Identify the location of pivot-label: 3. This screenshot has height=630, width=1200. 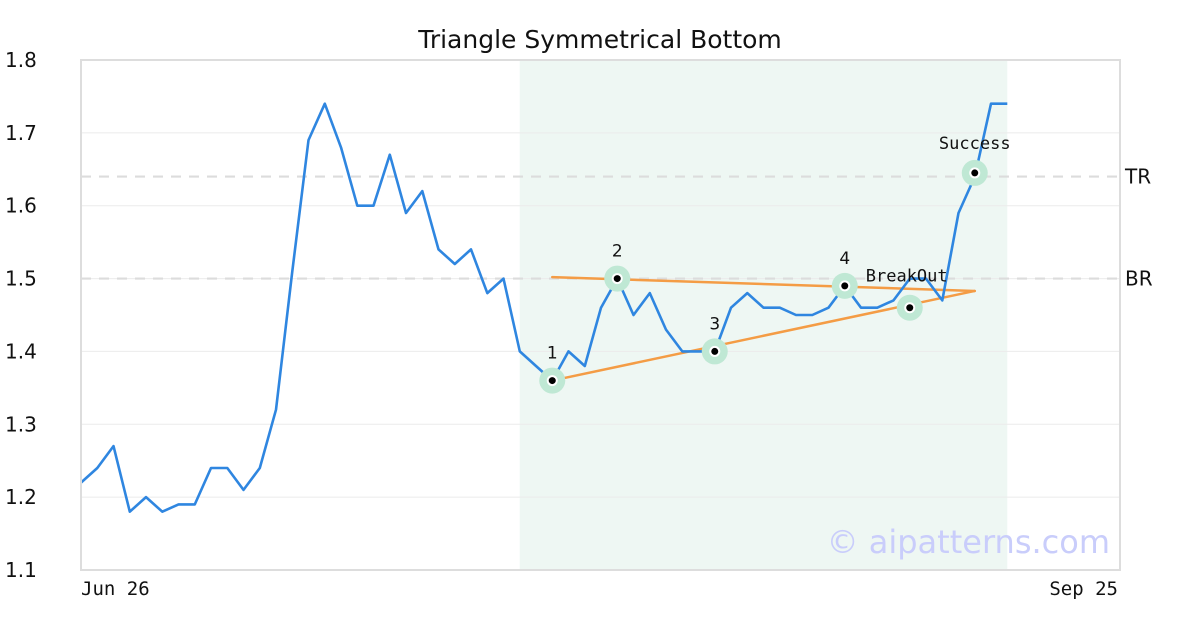
(714, 324).